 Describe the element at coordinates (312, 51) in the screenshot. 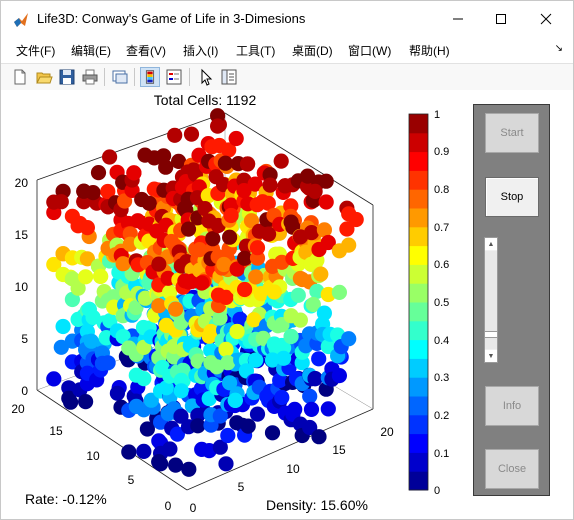

I see `menu-desktop: 桌面(D)` at that location.